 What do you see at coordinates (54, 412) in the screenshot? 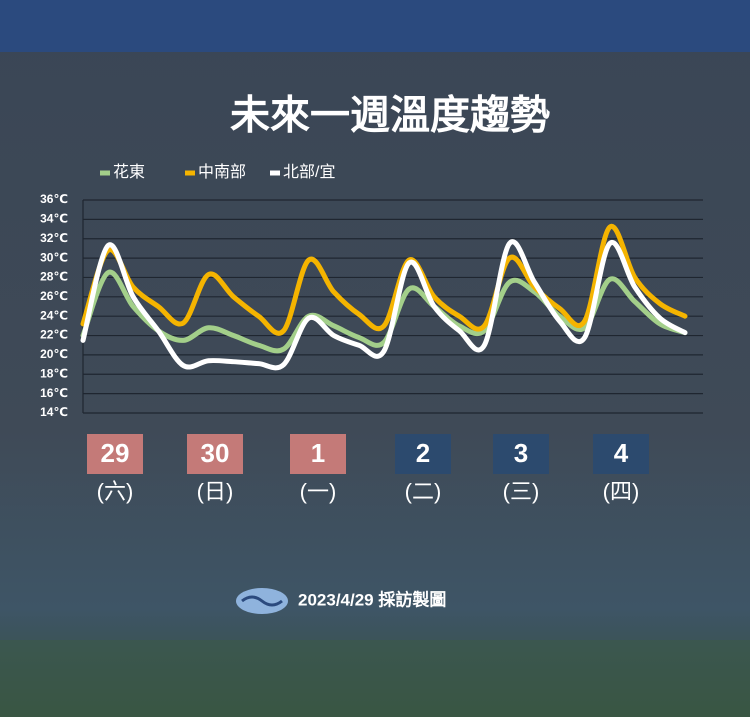
I see `y-tick-label: 14℃` at bounding box center [54, 412].